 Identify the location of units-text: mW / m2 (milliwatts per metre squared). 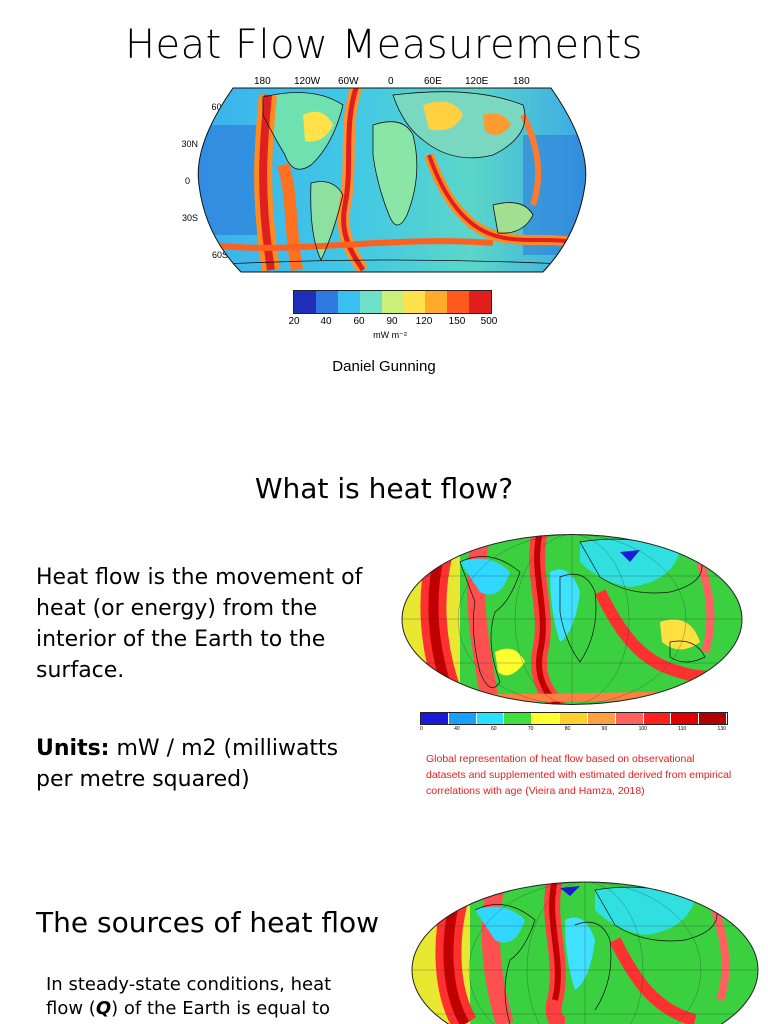
(187, 764).